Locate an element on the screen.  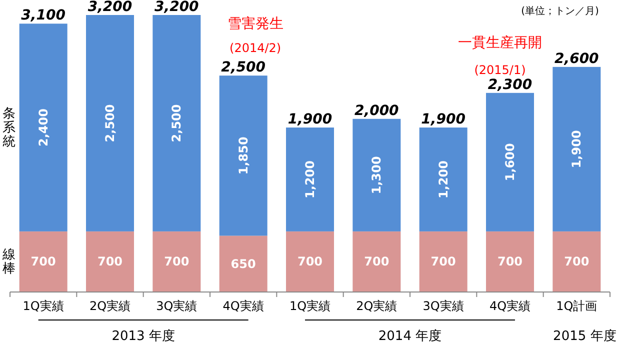
series-label: 線棒 is located at coordinates (9, 261).